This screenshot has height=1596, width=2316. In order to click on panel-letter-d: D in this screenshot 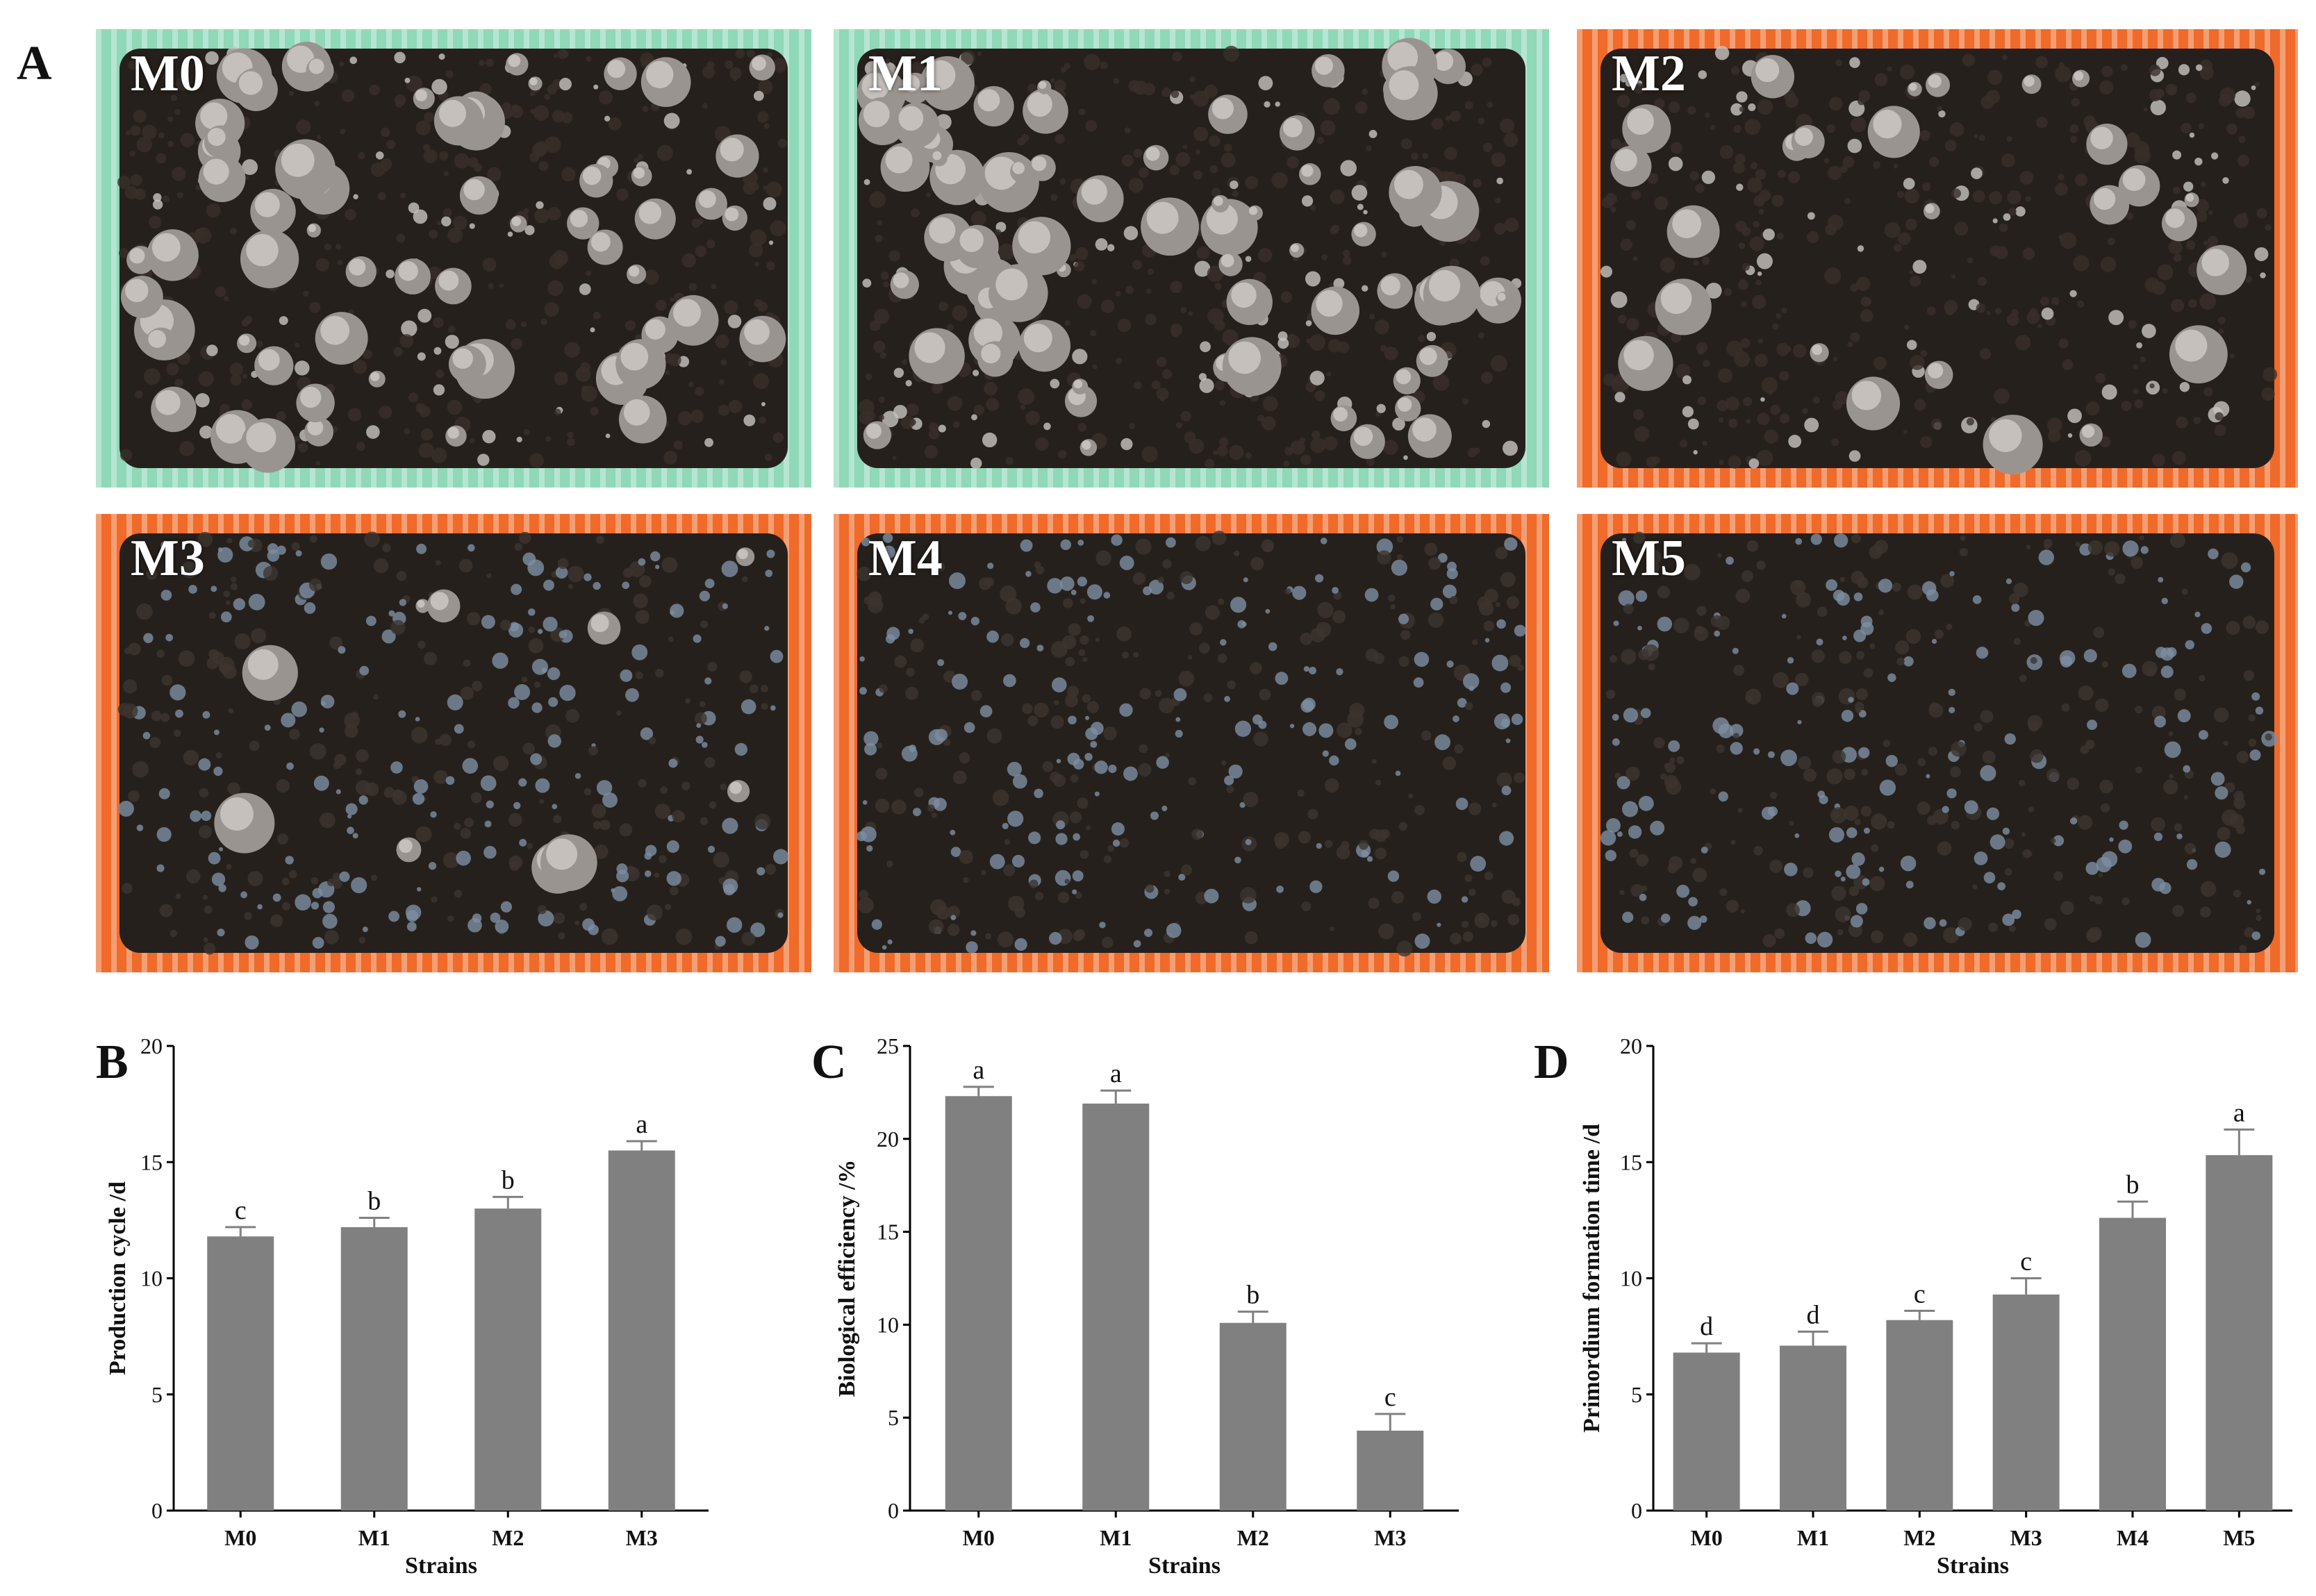, I will do `click(1552, 1062)`.